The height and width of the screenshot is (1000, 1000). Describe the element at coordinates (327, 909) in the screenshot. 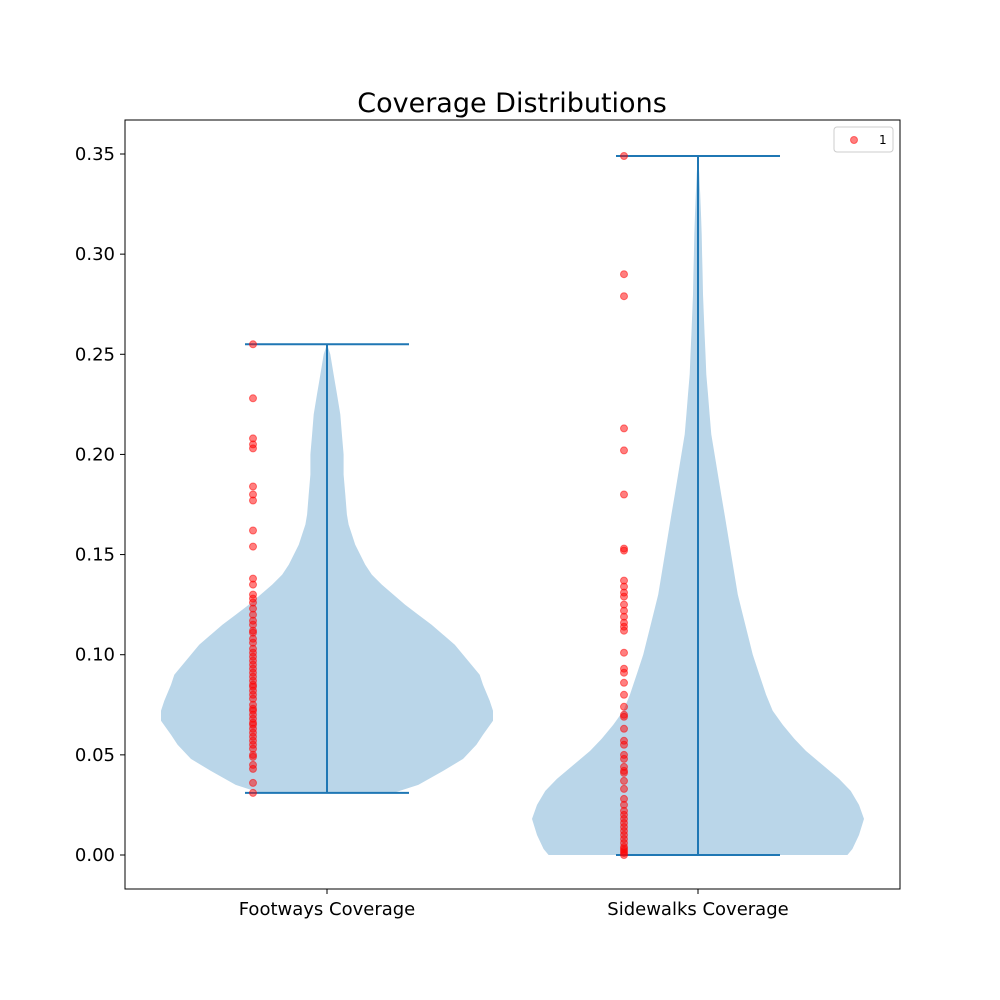

I see `x-tick-label: Footways Coverage` at that location.